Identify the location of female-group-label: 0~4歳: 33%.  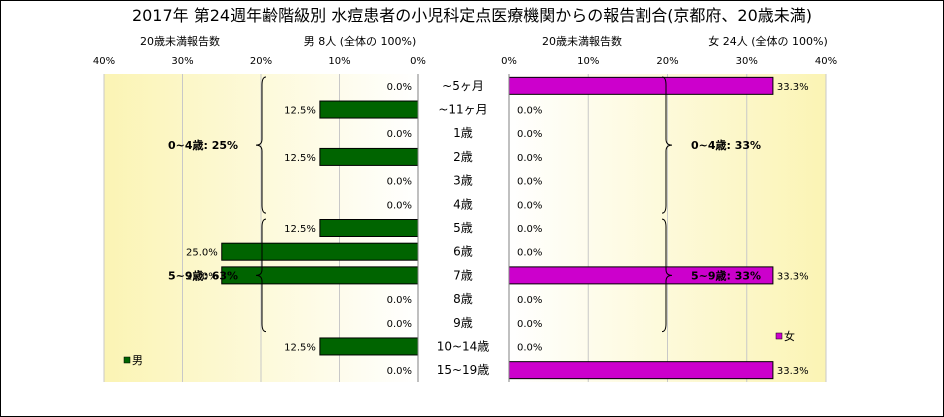
(726, 145).